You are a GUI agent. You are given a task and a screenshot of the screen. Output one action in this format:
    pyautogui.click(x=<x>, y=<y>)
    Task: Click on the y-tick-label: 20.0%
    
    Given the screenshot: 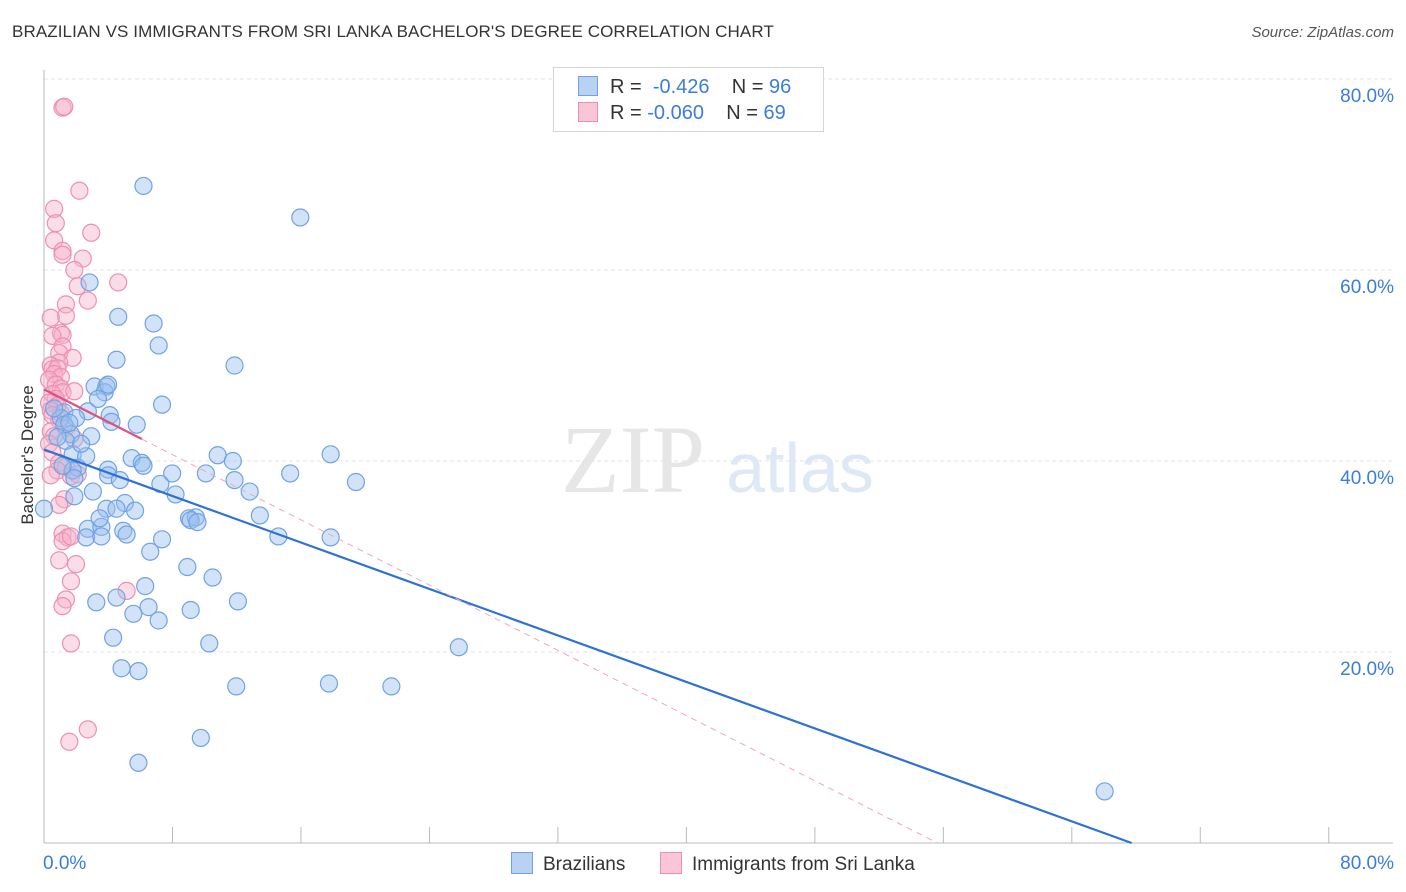 What is the action you would take?
    pyautogui.click(x=1367, y=669)
    